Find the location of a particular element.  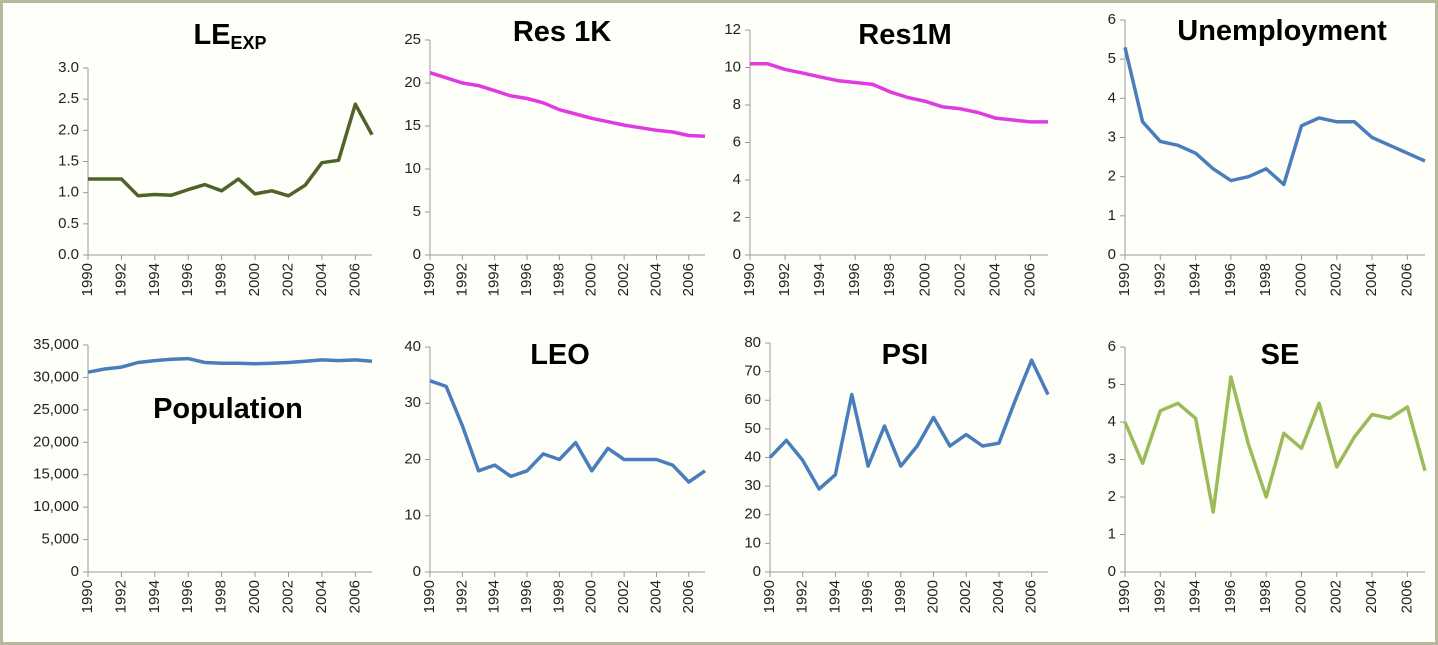

title-text: PSI is located at coordinates (905, 355).